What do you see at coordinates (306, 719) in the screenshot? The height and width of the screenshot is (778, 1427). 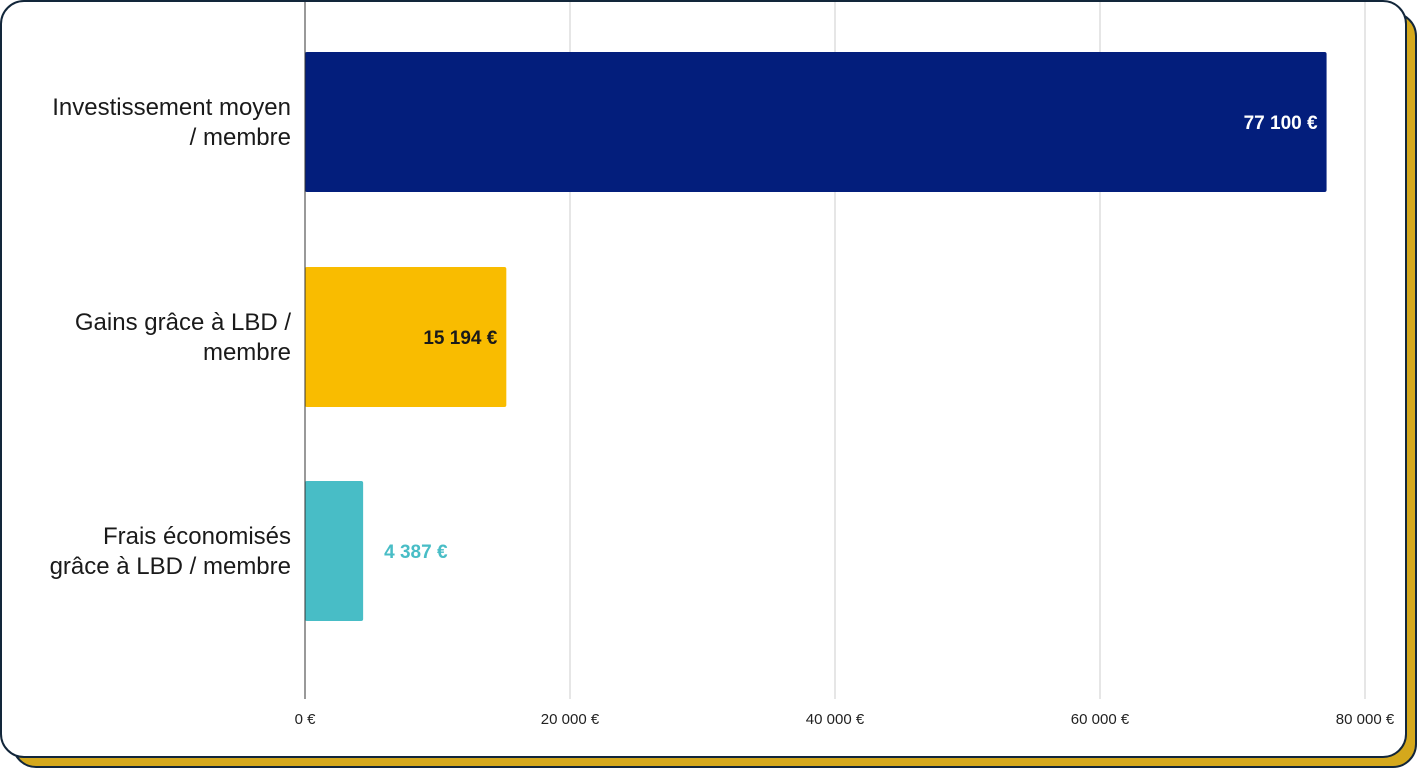 I see `x-tick-label: 0 €` at bounding box center [306, 719].